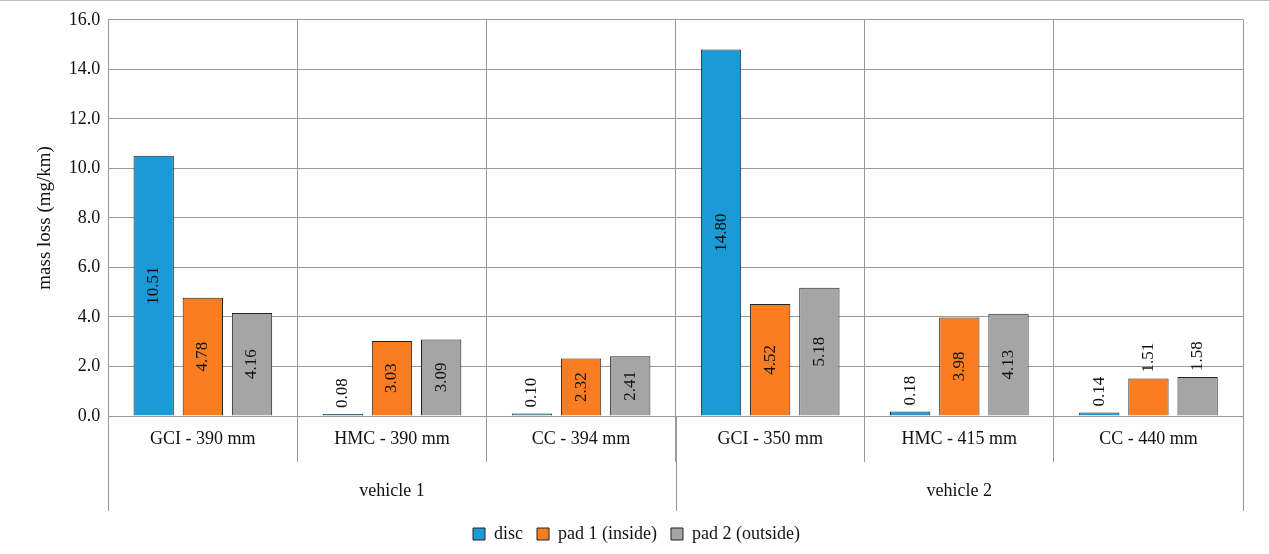 The width and height of the screenshot is (1269, 554). I want to click on data-label: 14.80, so click(720, 232).